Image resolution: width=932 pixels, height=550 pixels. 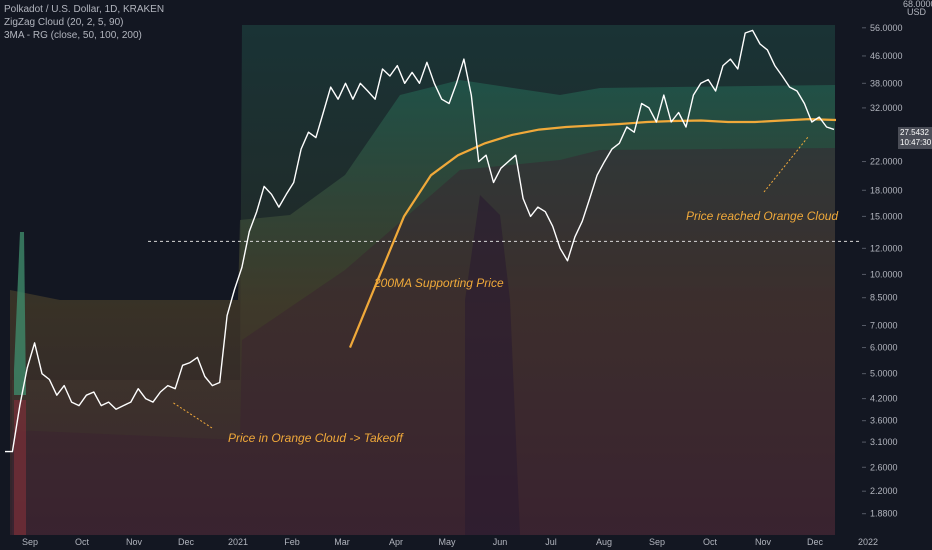 I want to click on y-tick-label: 7.0000, so click(x=884, y=325).